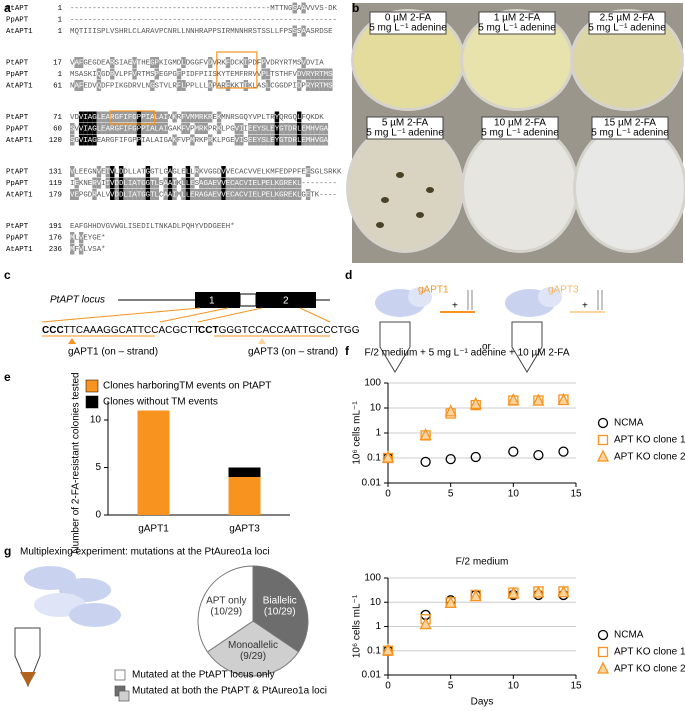 Image resolution: width=685 pixels, height=711 pixels. Describe the element at coordinates (514, 686) in the screenshot. I see `x-tick-label: 10` at that location.